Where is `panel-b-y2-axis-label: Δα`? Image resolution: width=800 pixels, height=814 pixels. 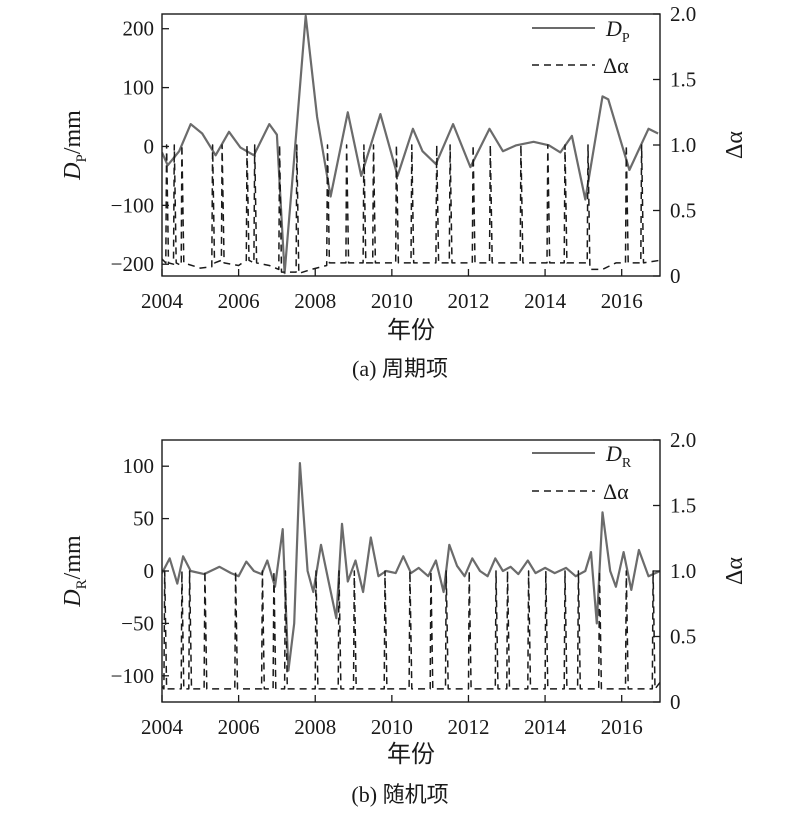 panel-b-y2-axis-label: Δα is located at coordinates (735, 571).